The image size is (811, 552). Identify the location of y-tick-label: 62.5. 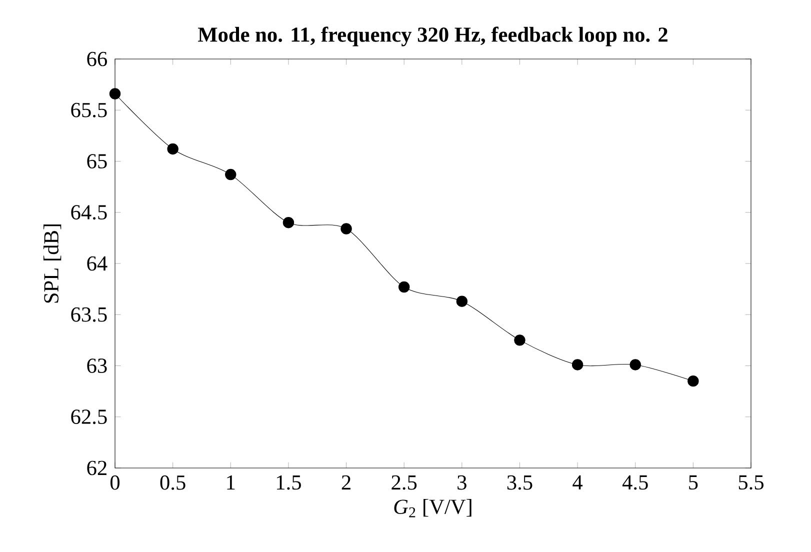
(89, 417).